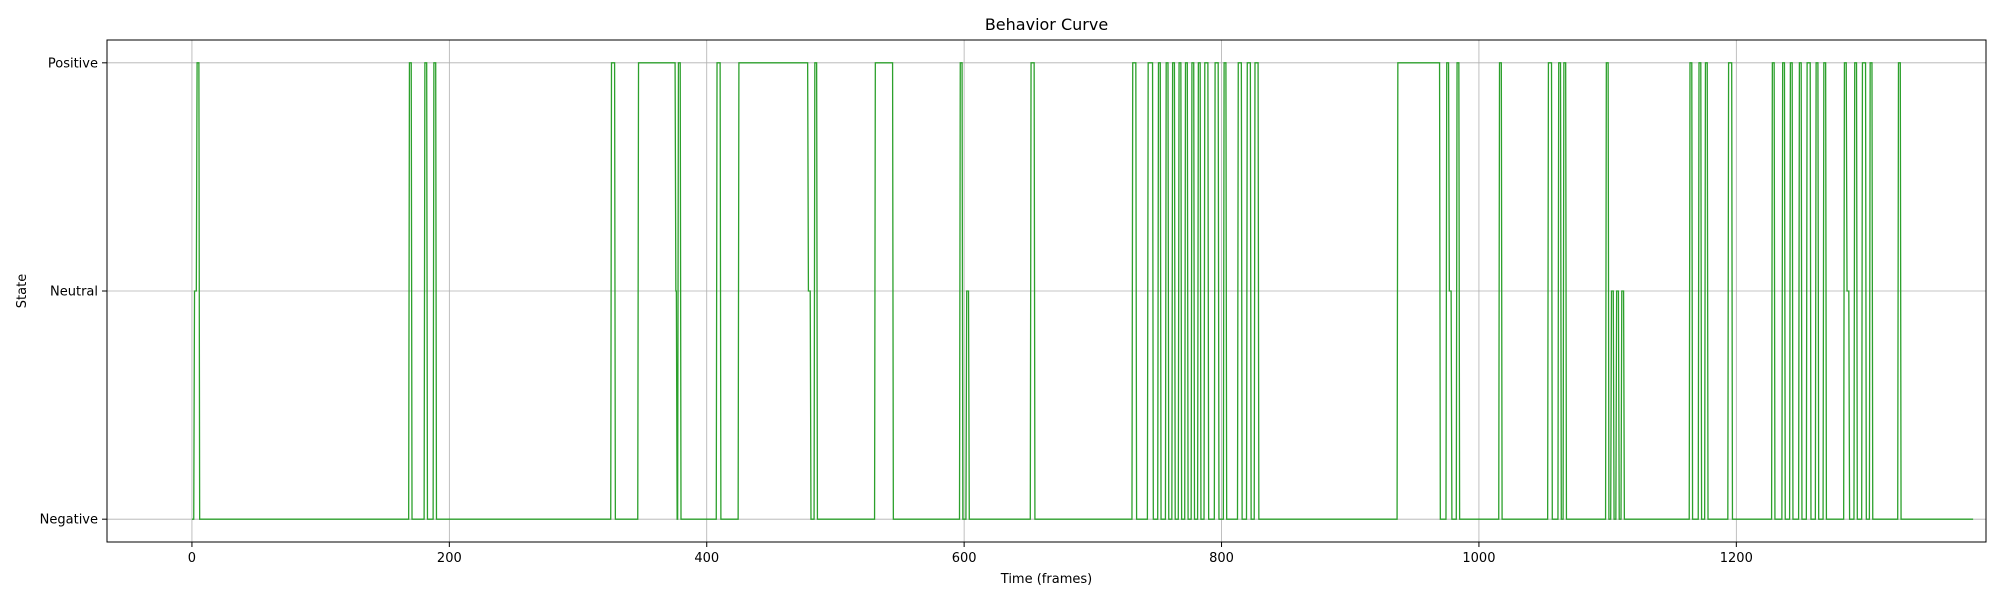  What do you see at coordinates (69, 520) in the screenshot?
I see `y-tick-label: Negative` at bounding box center [69, 520].